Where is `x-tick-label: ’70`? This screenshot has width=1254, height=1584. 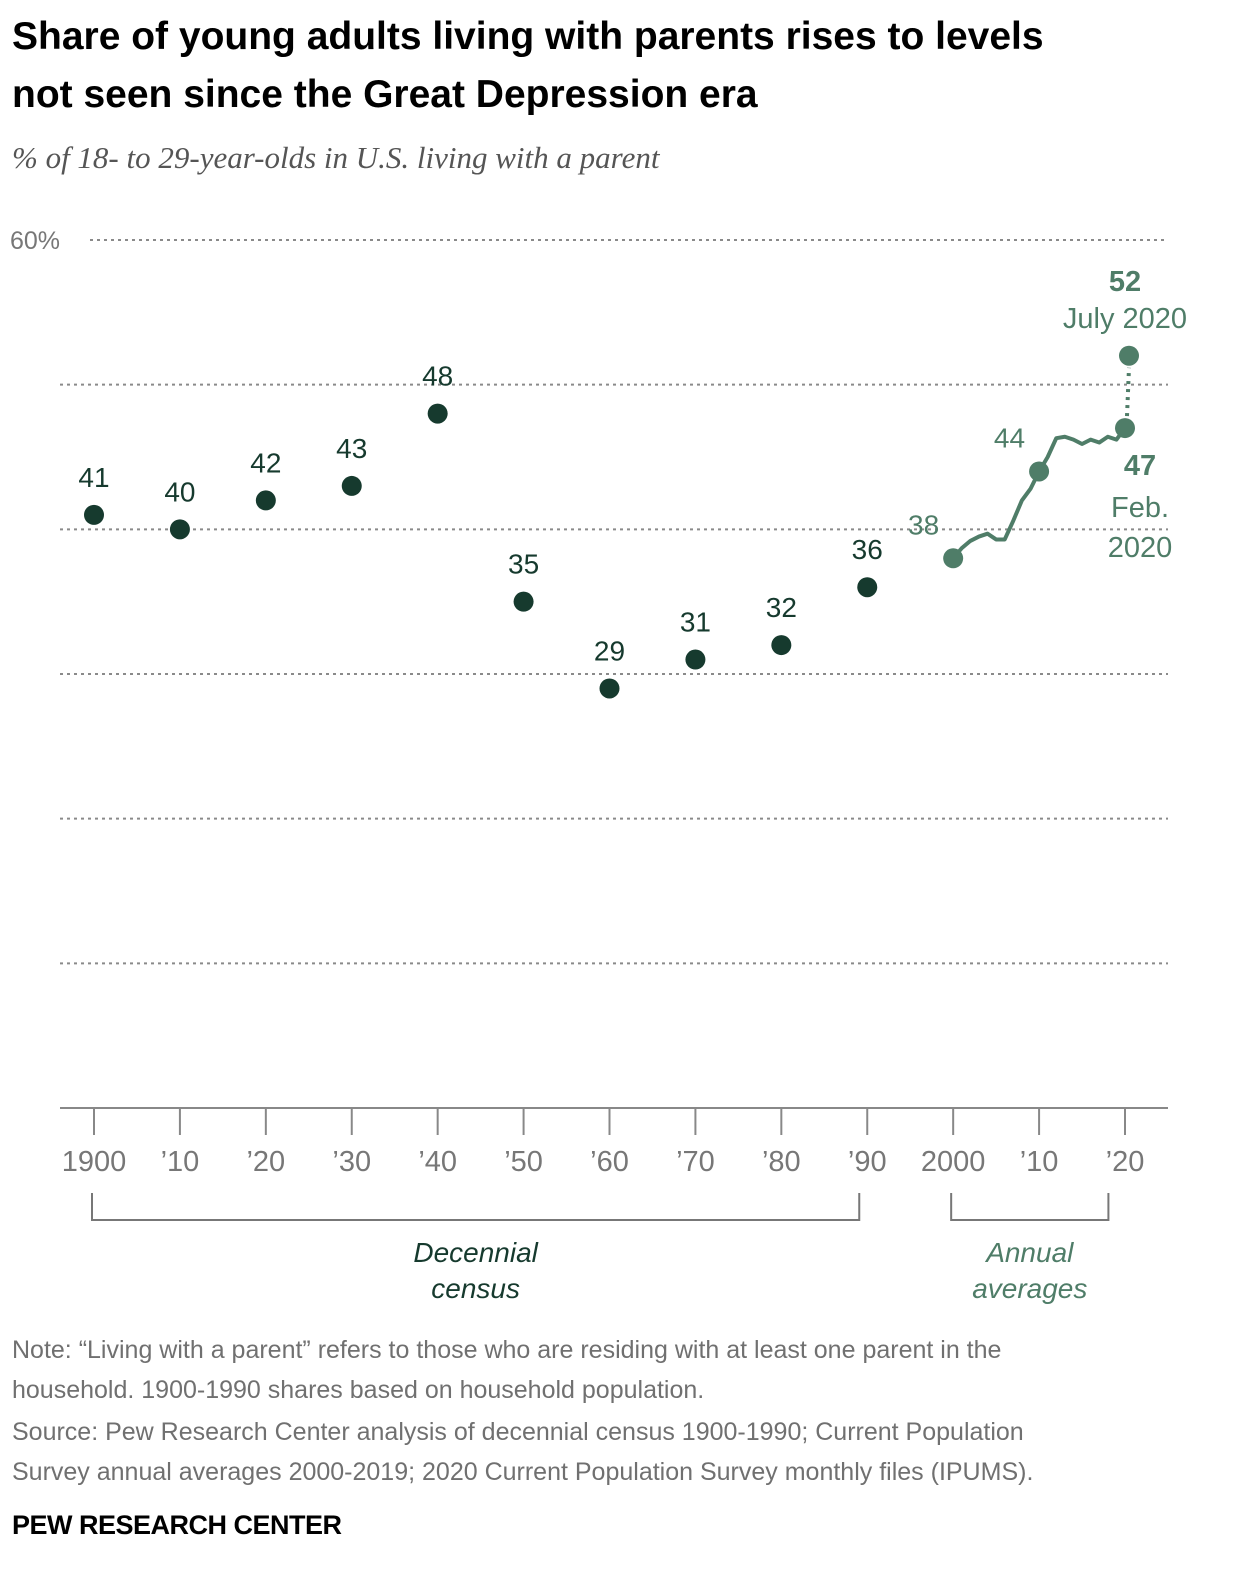
x-tick-label: ’70 is located at coordinates (695, 1162).